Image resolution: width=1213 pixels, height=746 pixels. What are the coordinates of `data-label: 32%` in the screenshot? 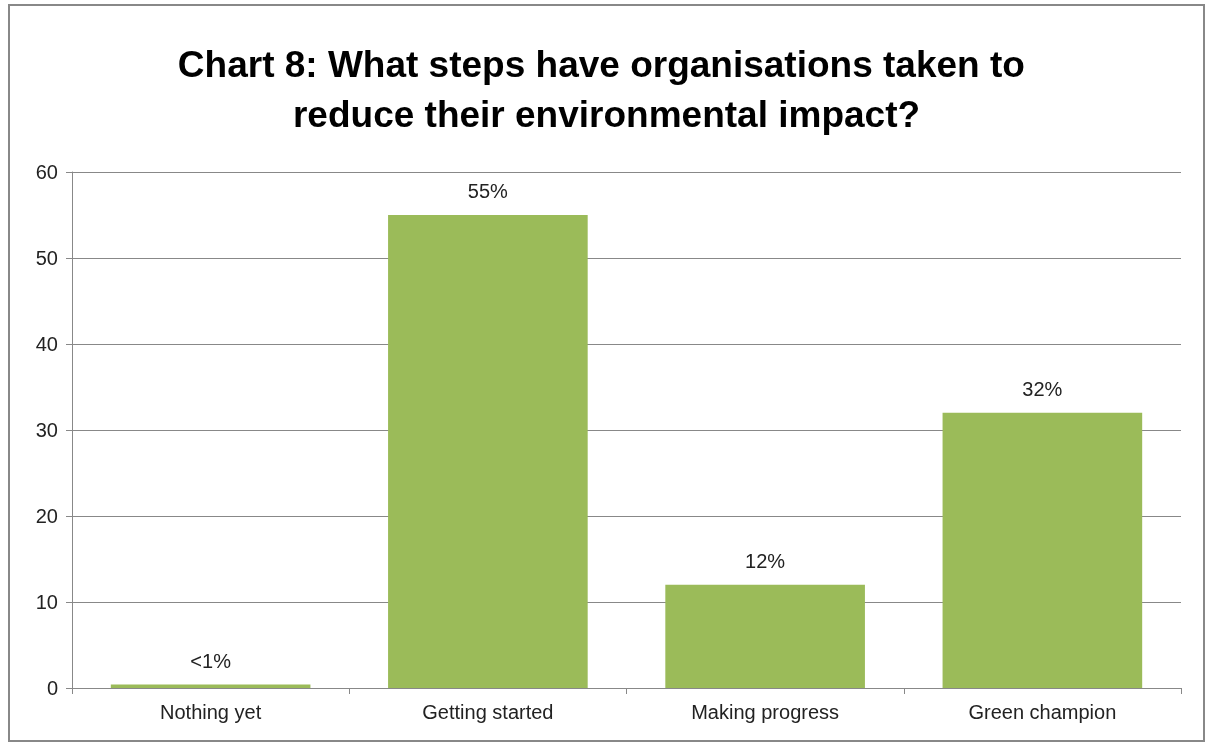 It's located at (1042, 388).